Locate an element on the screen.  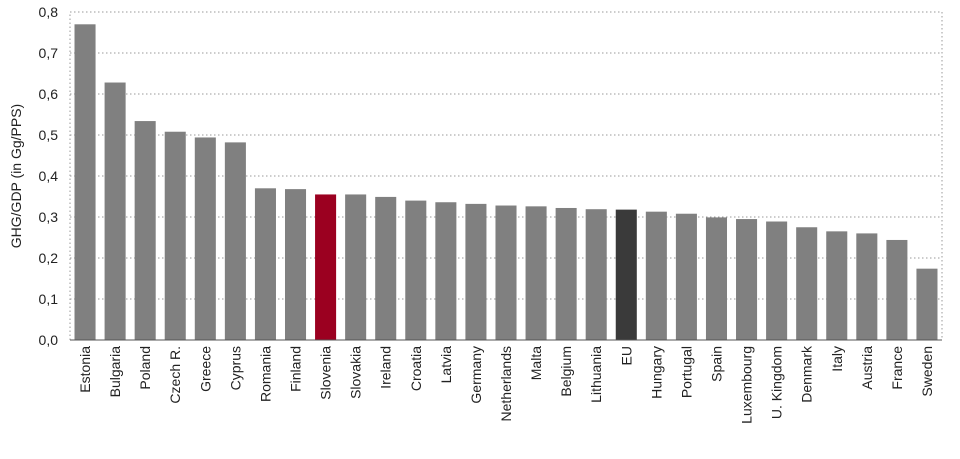
y-tick-label: 0,8 is located at coordinates (49, 12).